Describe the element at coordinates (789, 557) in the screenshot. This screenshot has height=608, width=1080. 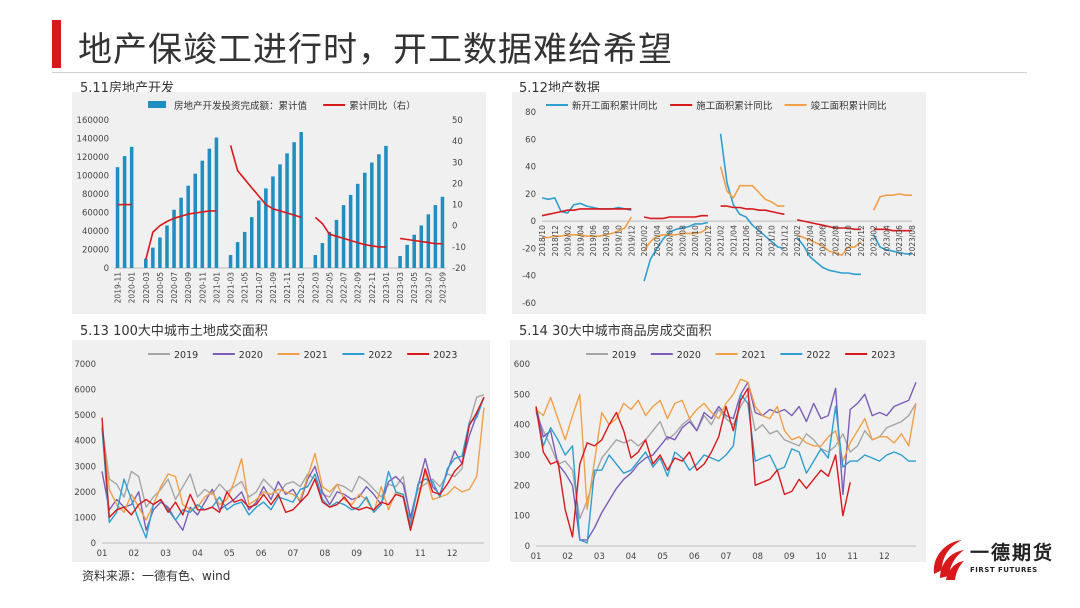
I see `c4-x-tick-label: 09` at that location.